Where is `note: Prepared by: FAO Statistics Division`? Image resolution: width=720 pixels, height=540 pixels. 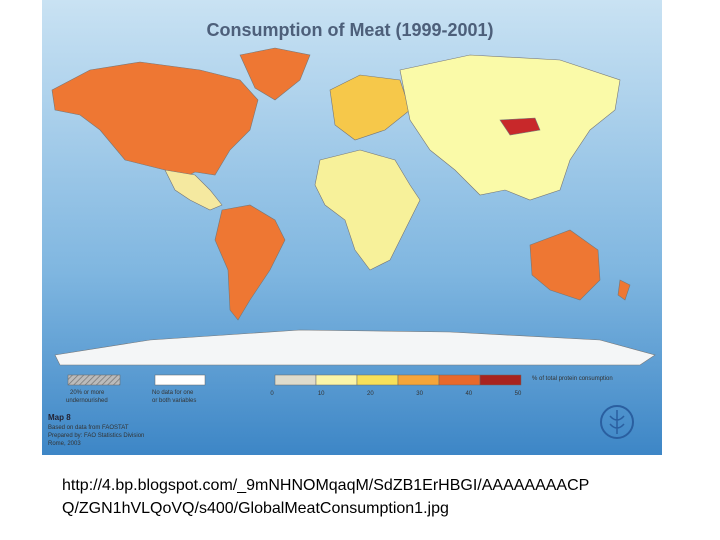 note: Prepared by: FAO Statistics Division is located at coordinates (96, 436).